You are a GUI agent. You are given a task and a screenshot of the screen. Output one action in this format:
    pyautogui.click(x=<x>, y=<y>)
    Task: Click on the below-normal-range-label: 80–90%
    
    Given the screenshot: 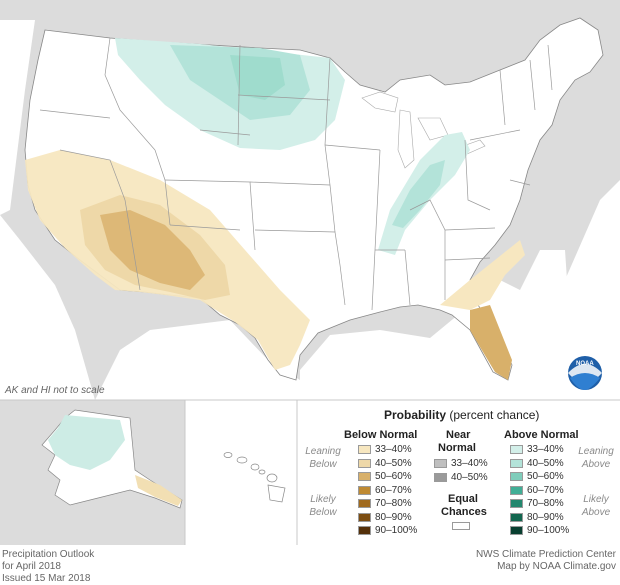 What is the action you would take?
    pyautogui.click(x=393, y=517)
    